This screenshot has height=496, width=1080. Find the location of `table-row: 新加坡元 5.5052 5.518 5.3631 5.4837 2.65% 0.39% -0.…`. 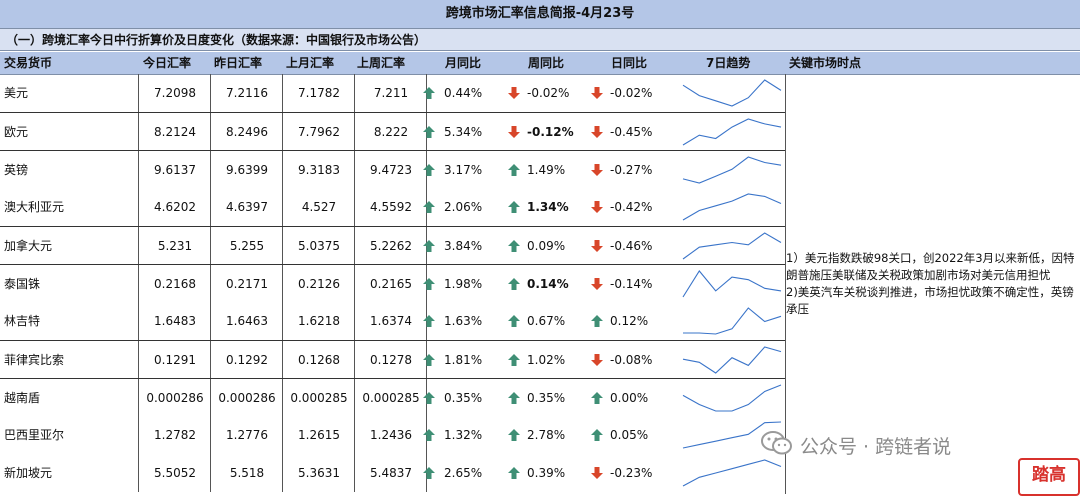

table-row: 新加坡元 5.5052 5.518 5.3631 5.4837 2.65% 0.39% -0.… is located at coordinates (392, 473).